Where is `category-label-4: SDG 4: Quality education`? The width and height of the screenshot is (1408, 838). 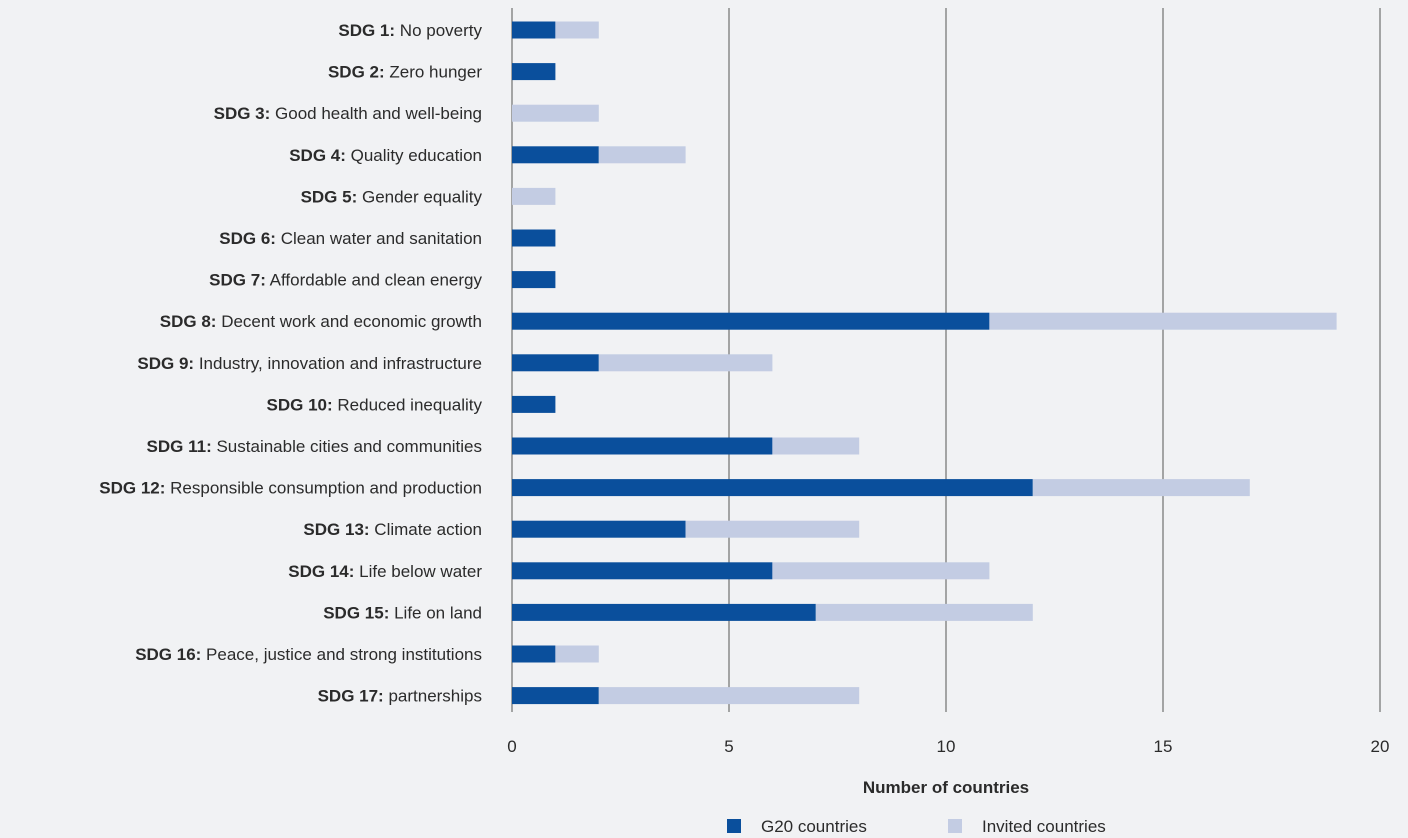 category-label-4: SDG 4: Quality education is located at coordinates (385, 155).